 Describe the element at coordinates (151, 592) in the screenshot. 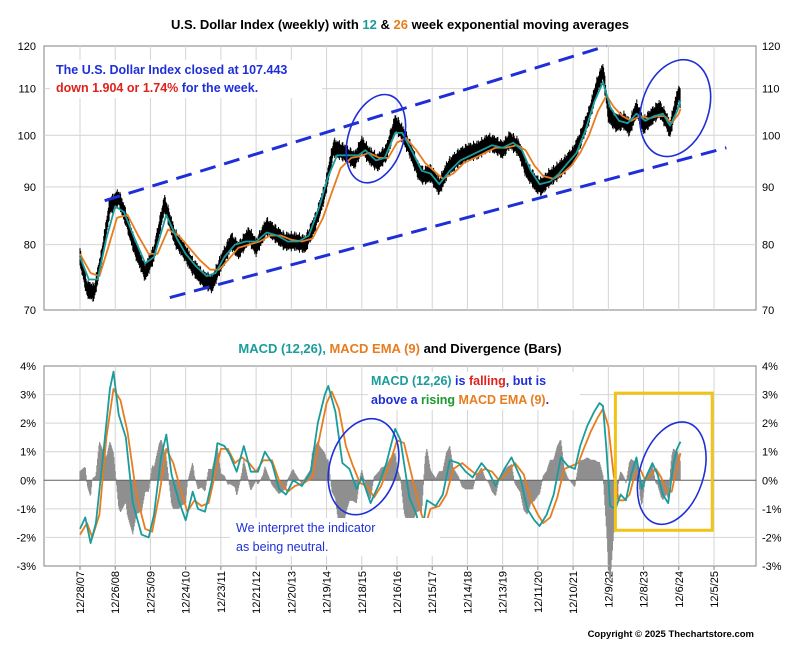

I see `x-tick-label: 12/25/09` at that location.